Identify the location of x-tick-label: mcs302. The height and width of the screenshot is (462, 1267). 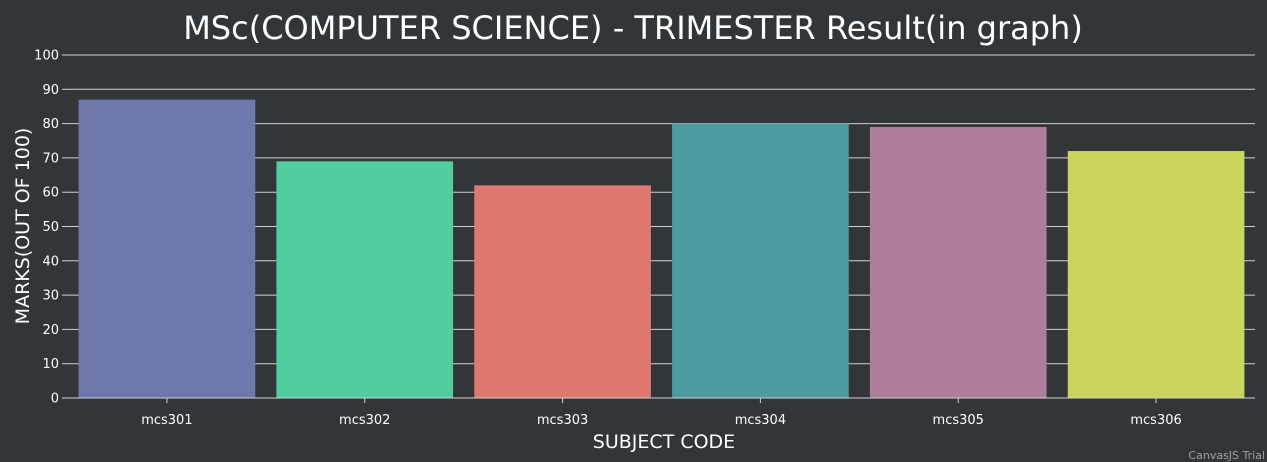
(364, 420).